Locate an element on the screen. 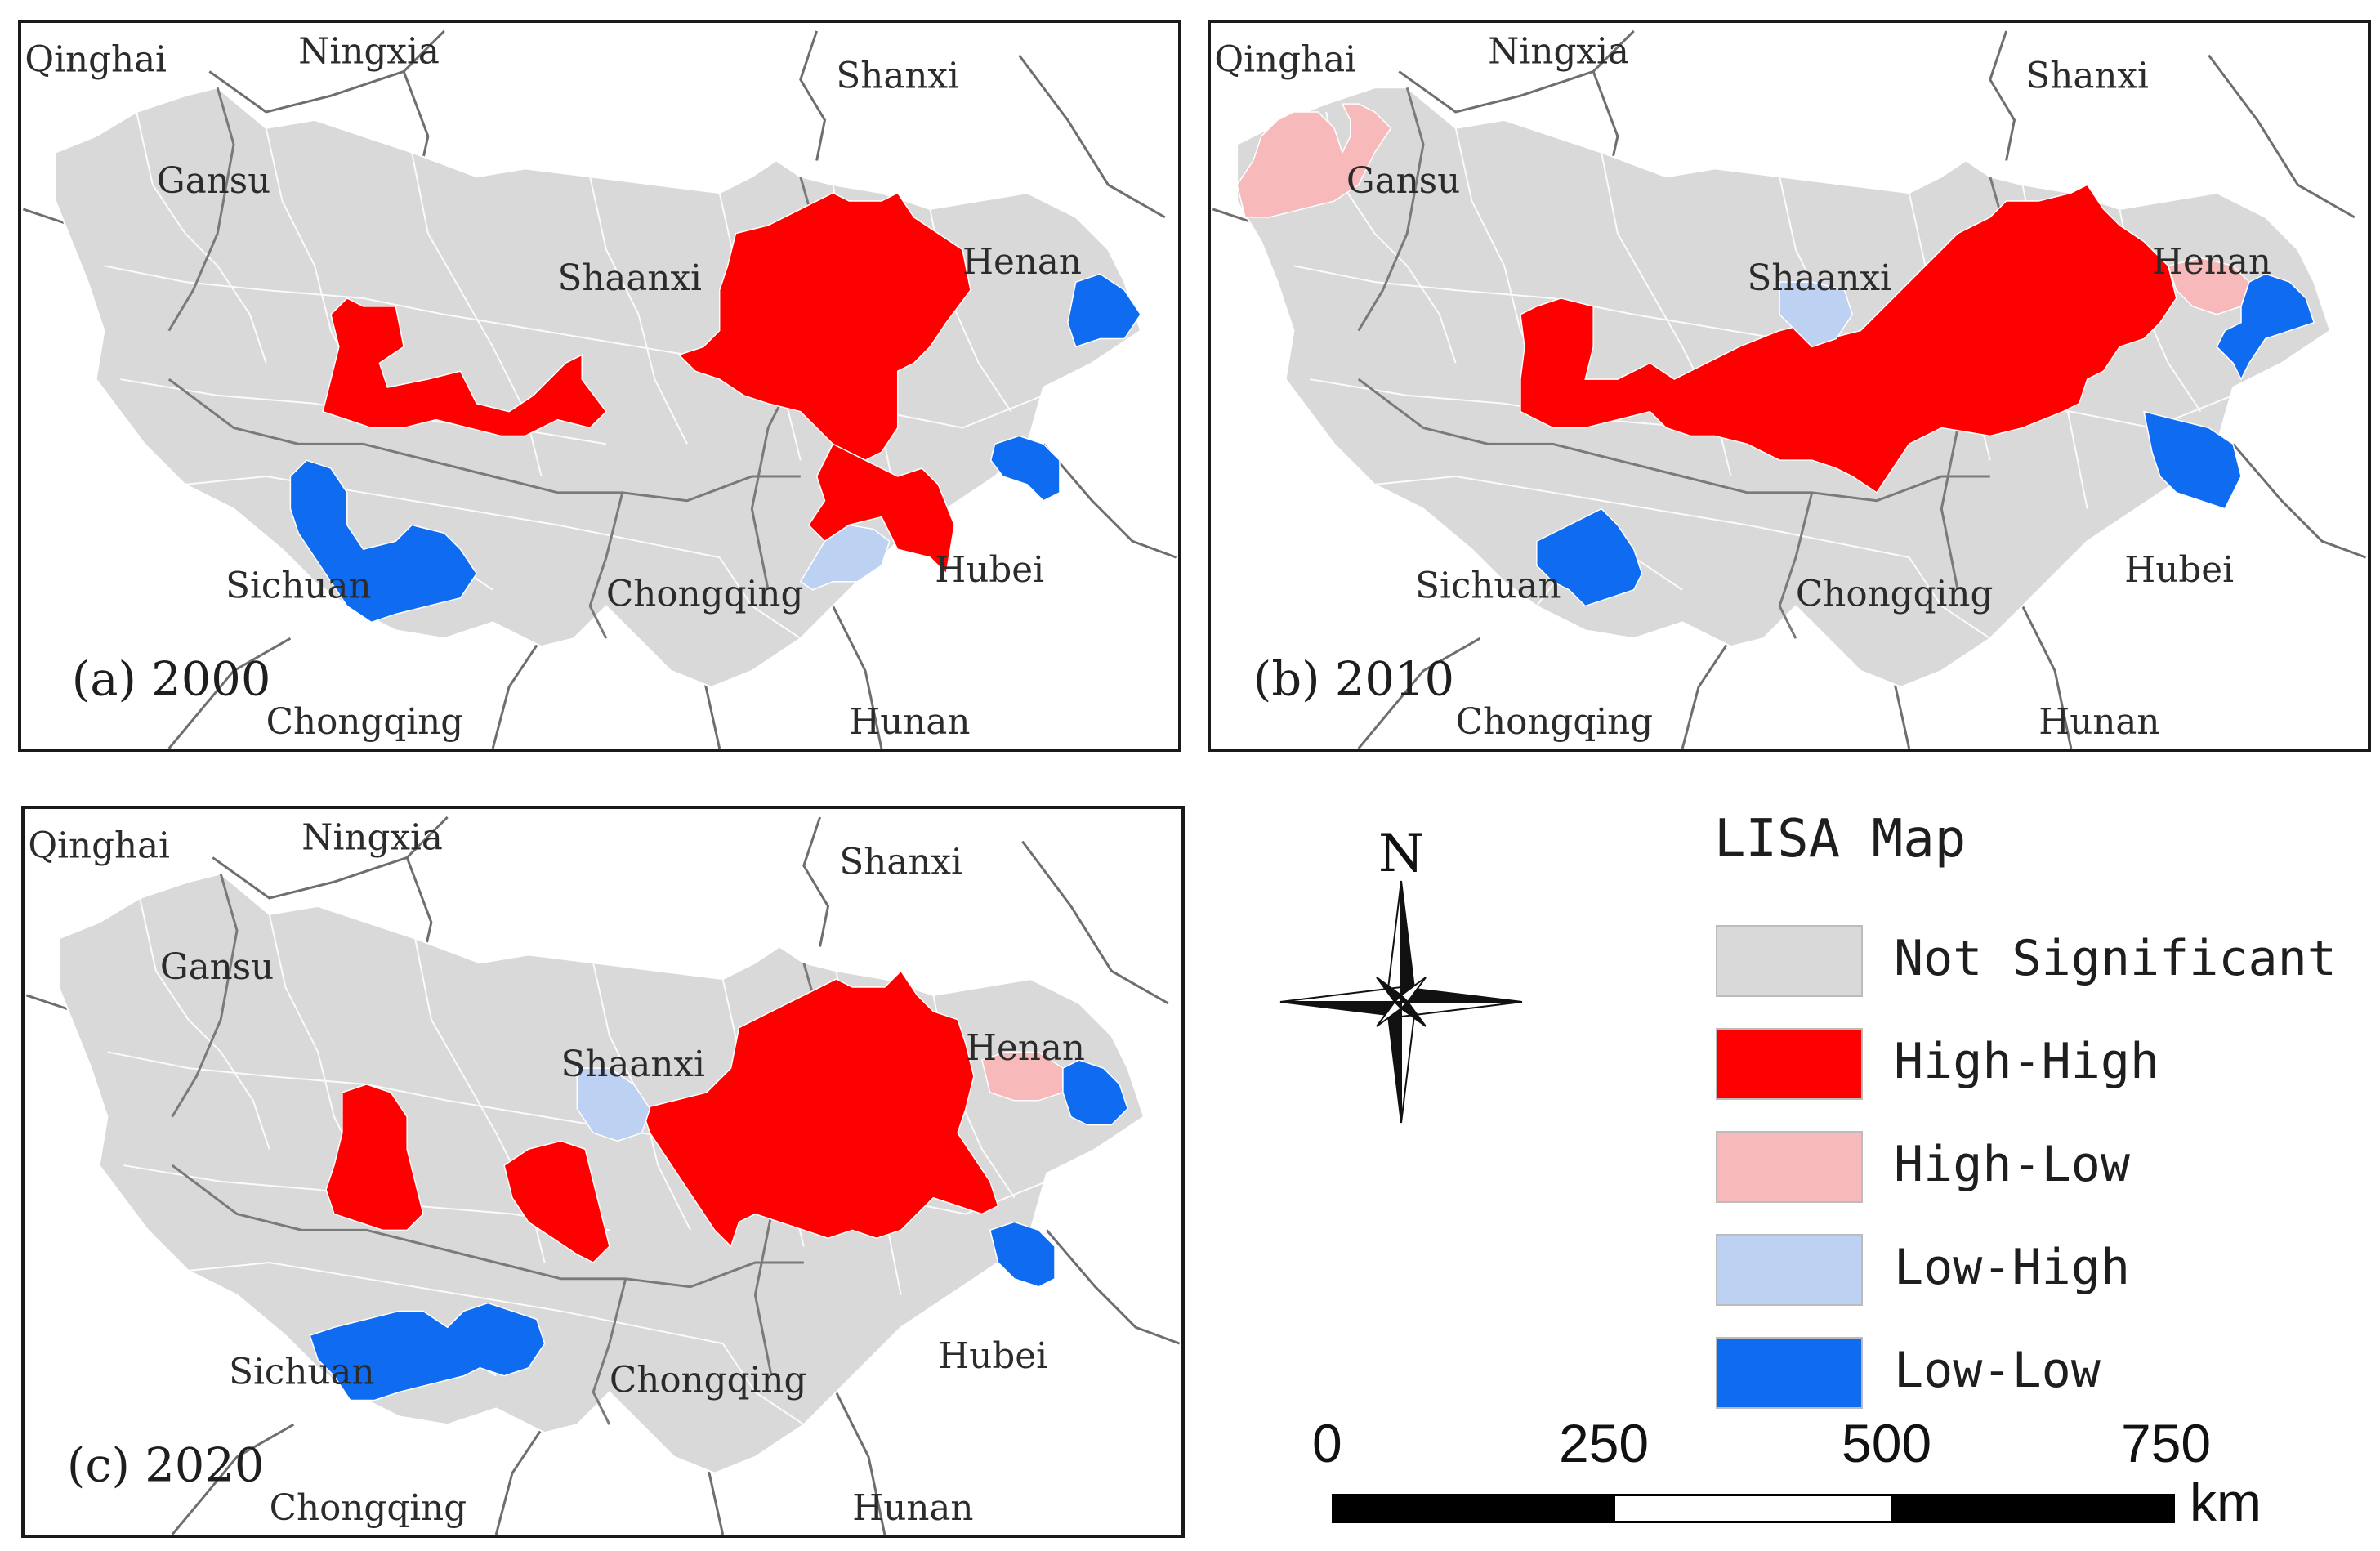 The width and height of the screenshot is (2380, 1551). legend-label: High-Low is located at coordinates (2012, 1165).